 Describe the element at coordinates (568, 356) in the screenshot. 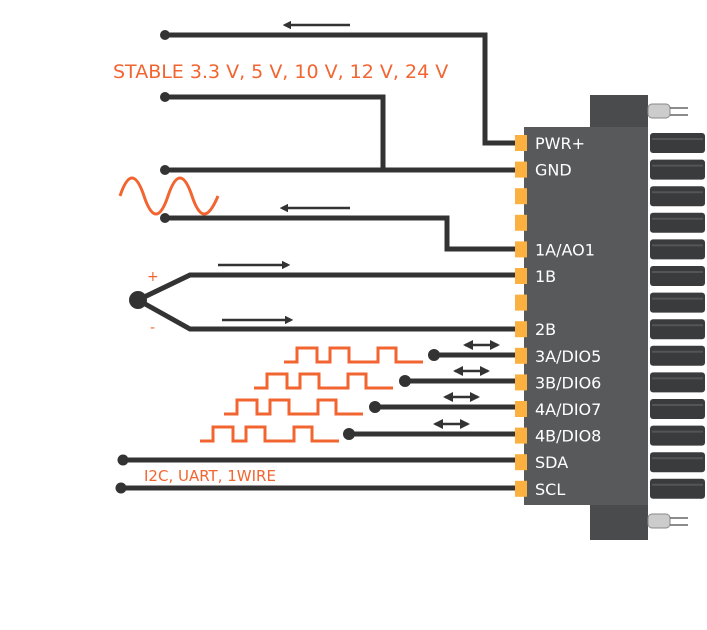

I see `pin-label: 3A/DIO5` at that location.